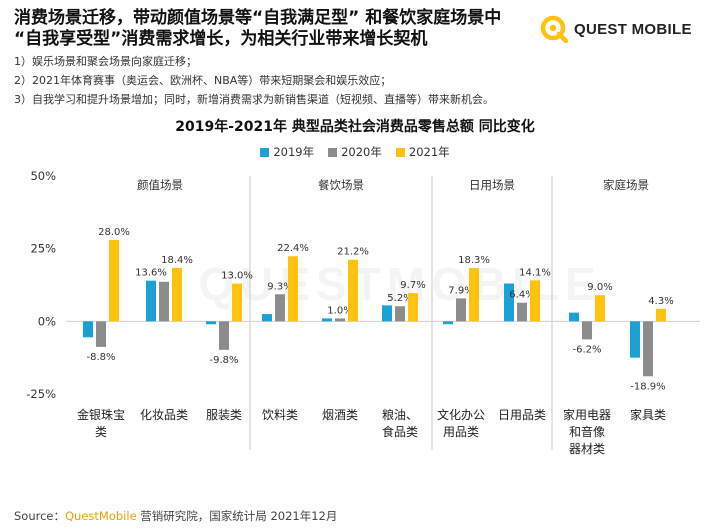 The height and width of the screenshot is (532, 710). I want to click on category-label: 金银珠宝, so click(101, 414).